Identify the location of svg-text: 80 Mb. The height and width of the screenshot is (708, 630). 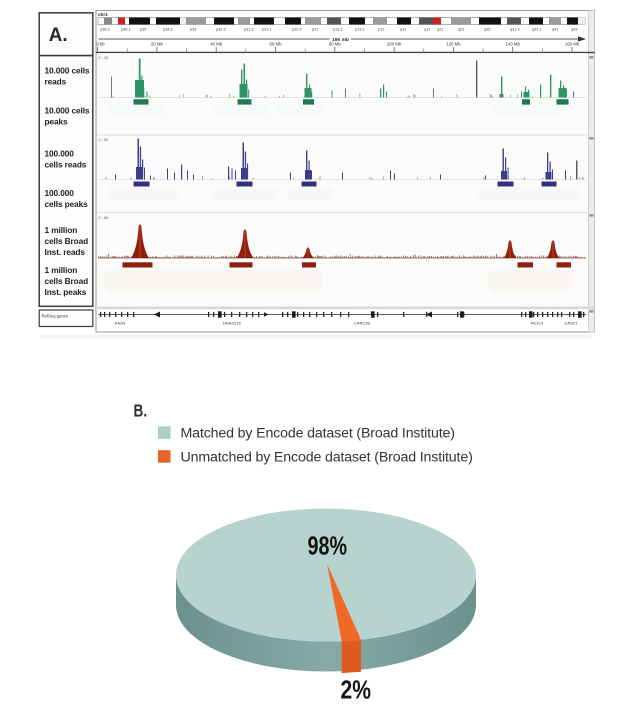
(335, 44).